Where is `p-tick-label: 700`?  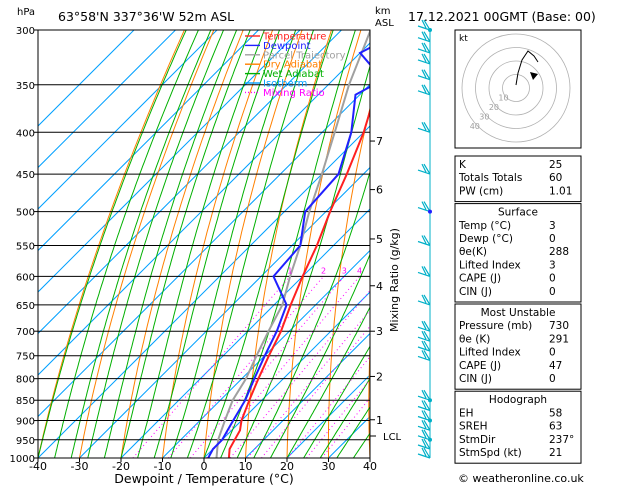 p-tick-label: 700 is located at coordinates (25, 332).